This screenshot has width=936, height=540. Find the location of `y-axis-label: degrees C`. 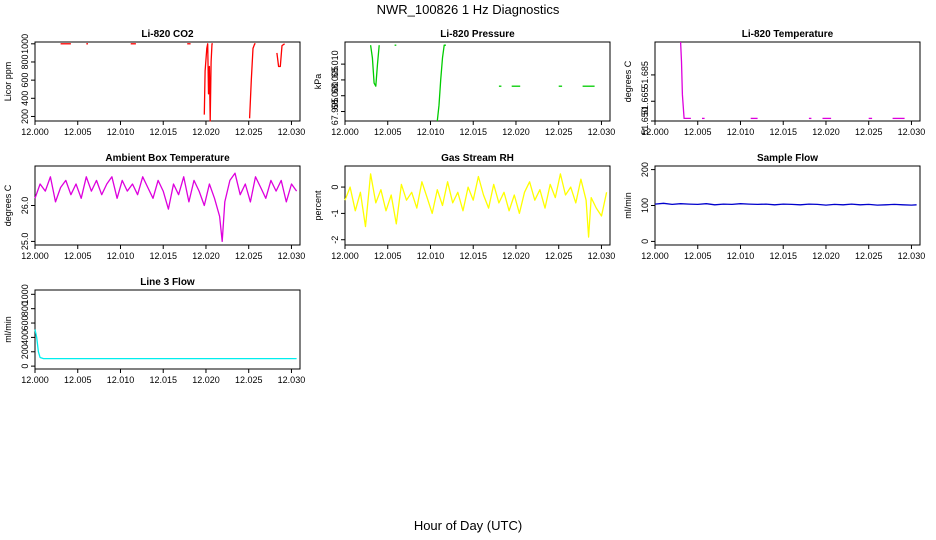

y-axis-label: degrees C is located at coordinates (8, 205).